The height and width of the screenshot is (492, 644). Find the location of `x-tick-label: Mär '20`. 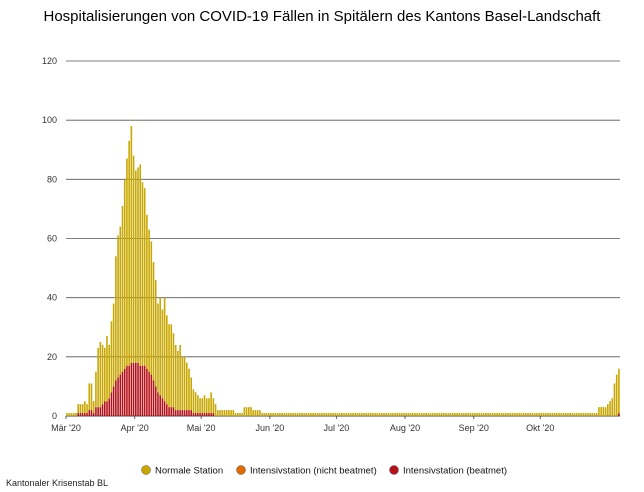

x-tick-label: Mär '20 is located at coordinates (66, 428).